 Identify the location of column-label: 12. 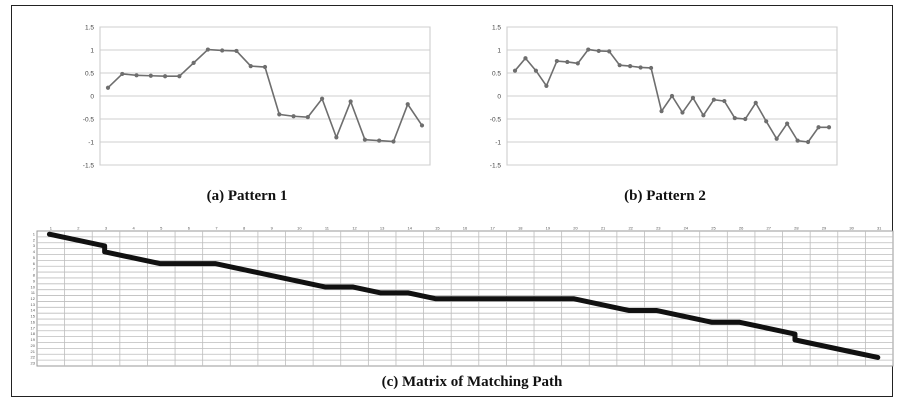
(354, 228).